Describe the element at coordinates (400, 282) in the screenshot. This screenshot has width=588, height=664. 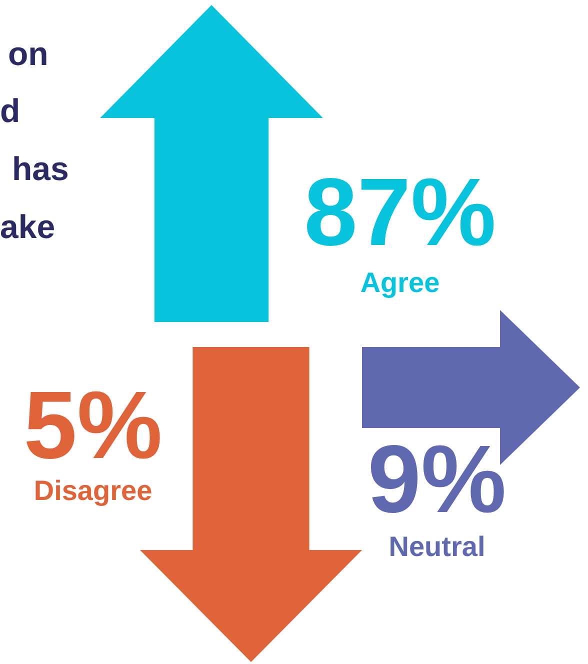
I see `category-label: Agree` at that location.